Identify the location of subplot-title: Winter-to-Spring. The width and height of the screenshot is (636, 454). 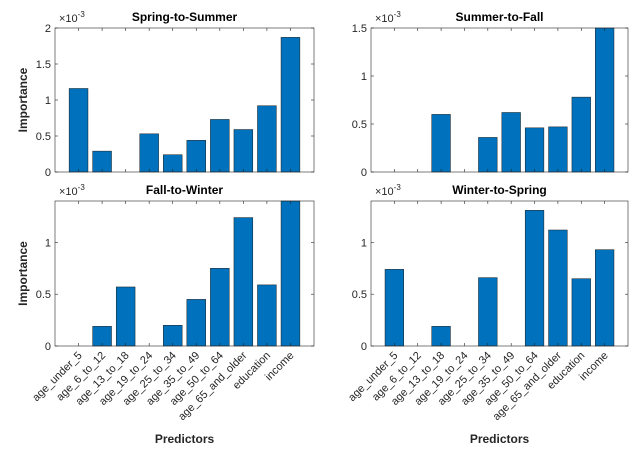
(499, 190).